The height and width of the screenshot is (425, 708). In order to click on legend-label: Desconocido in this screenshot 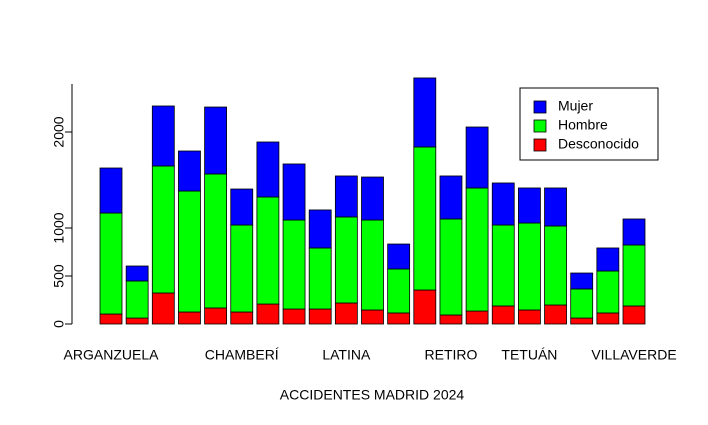, I will do `click(598, 144)`.